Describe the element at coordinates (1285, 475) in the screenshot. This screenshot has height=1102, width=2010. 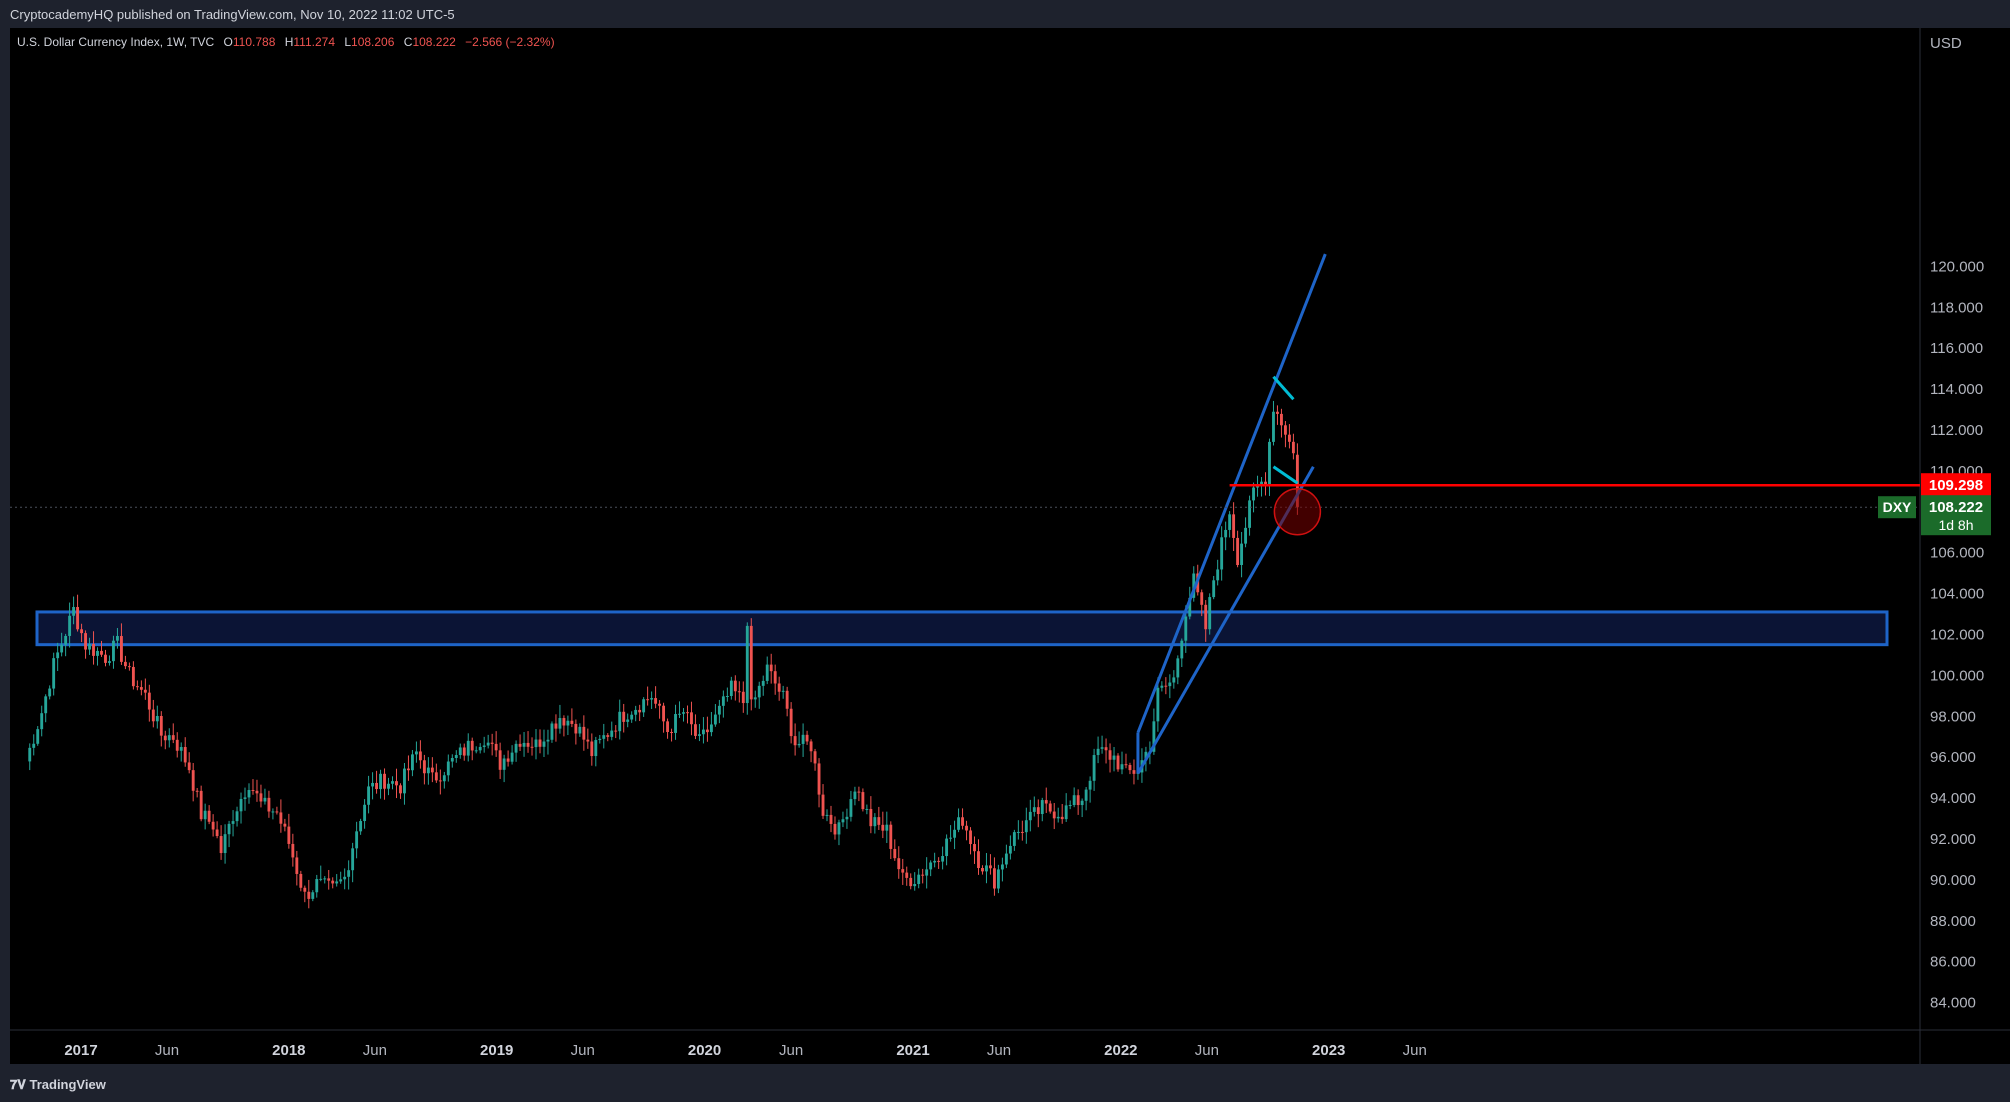
I see `flag-bottom-line` at that location.